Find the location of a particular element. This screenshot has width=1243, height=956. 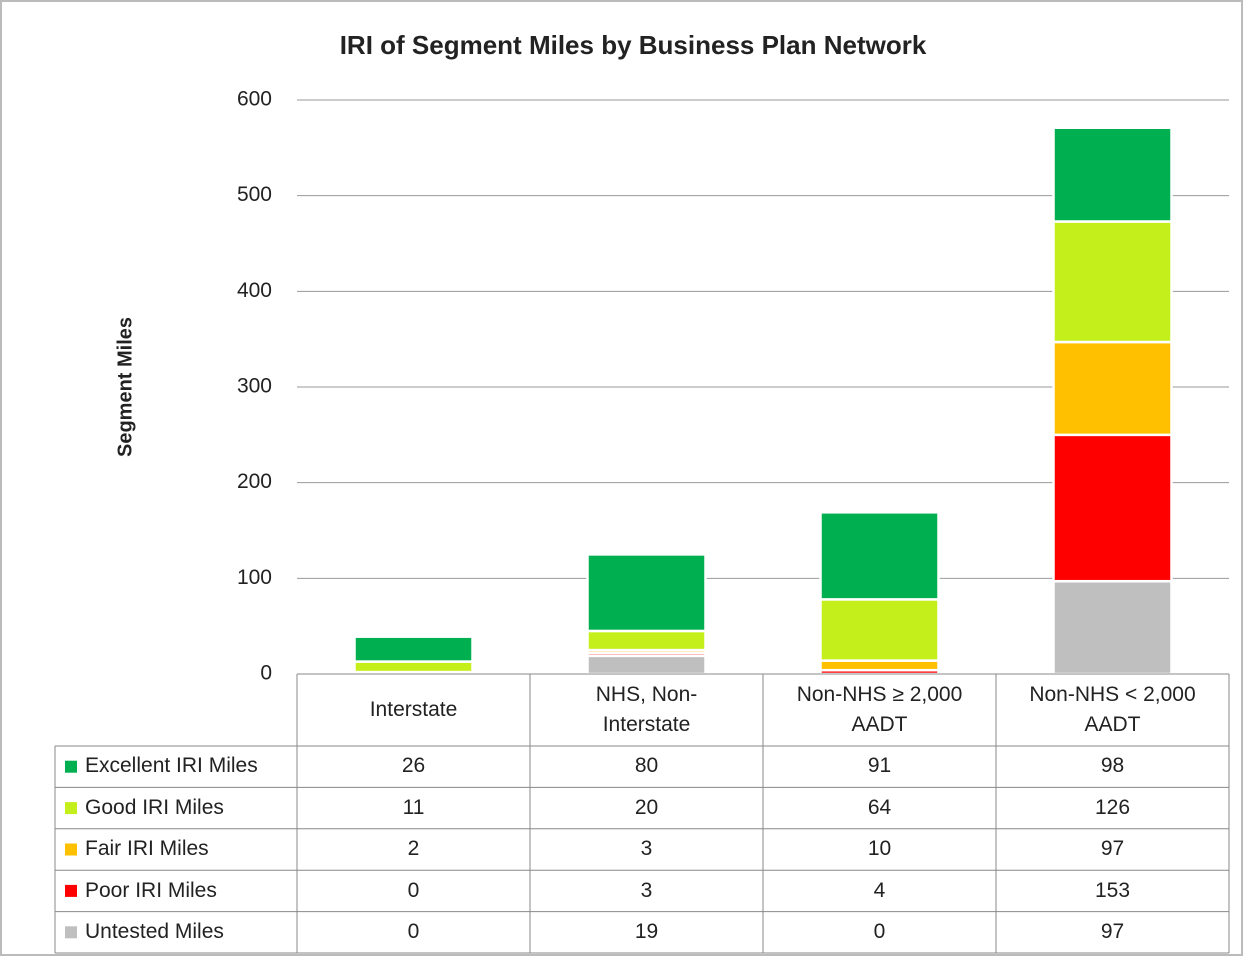

y-tick-label: 100 is located at coordinates (254, 577).